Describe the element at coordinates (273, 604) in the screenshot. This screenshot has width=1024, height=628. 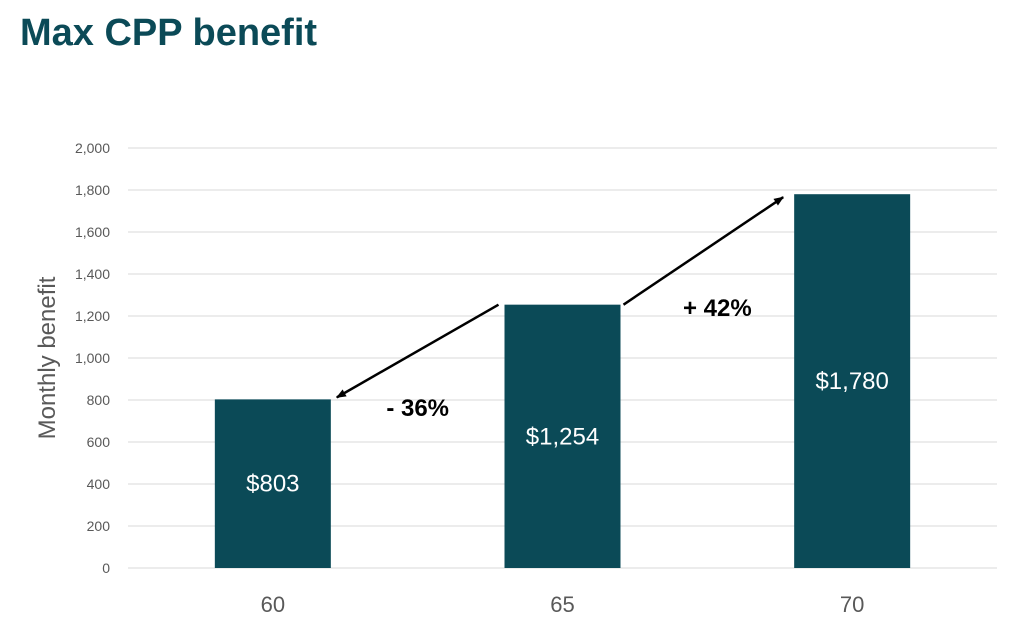
I see `x-category-label: 60` at that location.